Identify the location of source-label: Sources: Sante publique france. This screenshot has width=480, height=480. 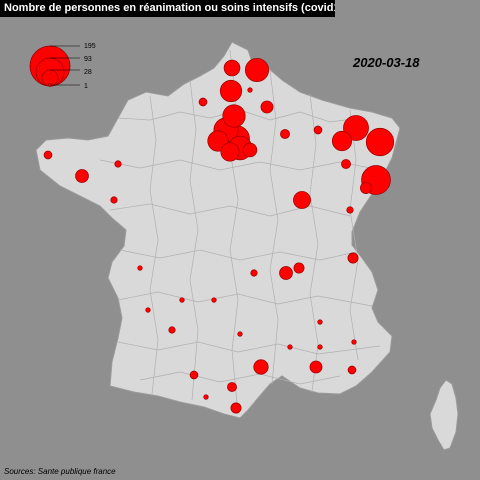
(60, 471).